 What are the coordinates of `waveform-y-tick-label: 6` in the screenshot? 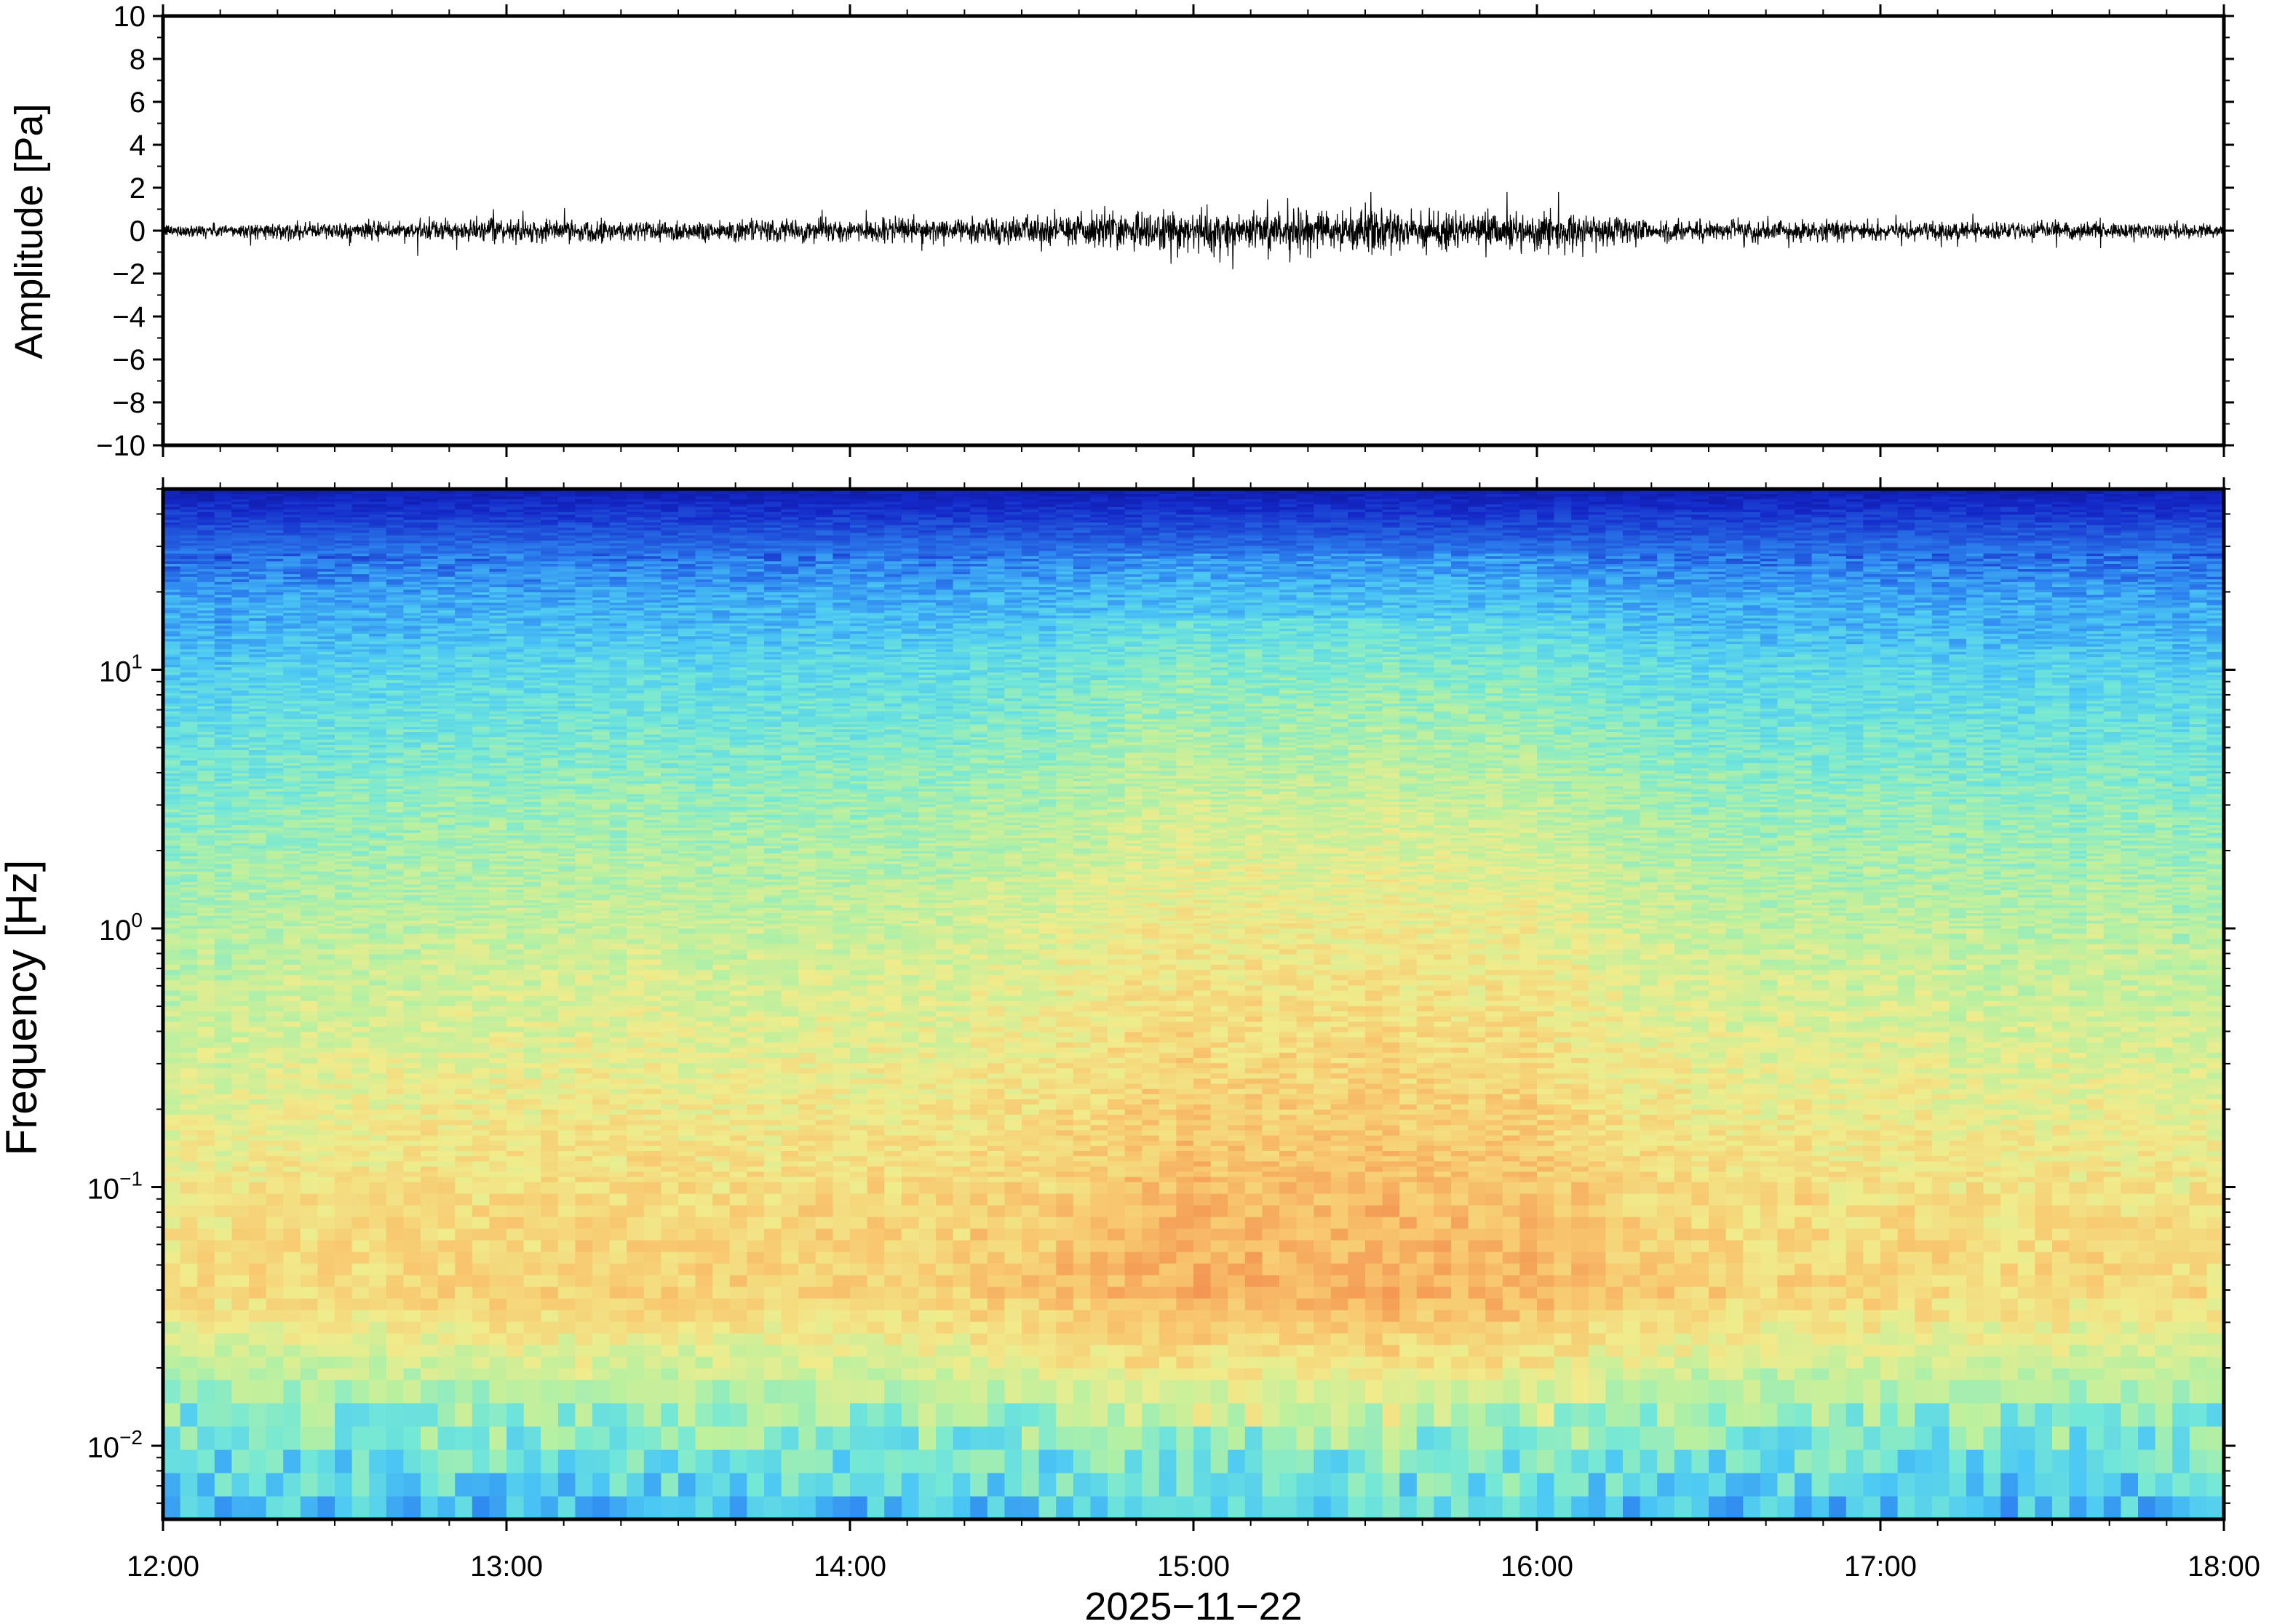 It's located at (138, 103).